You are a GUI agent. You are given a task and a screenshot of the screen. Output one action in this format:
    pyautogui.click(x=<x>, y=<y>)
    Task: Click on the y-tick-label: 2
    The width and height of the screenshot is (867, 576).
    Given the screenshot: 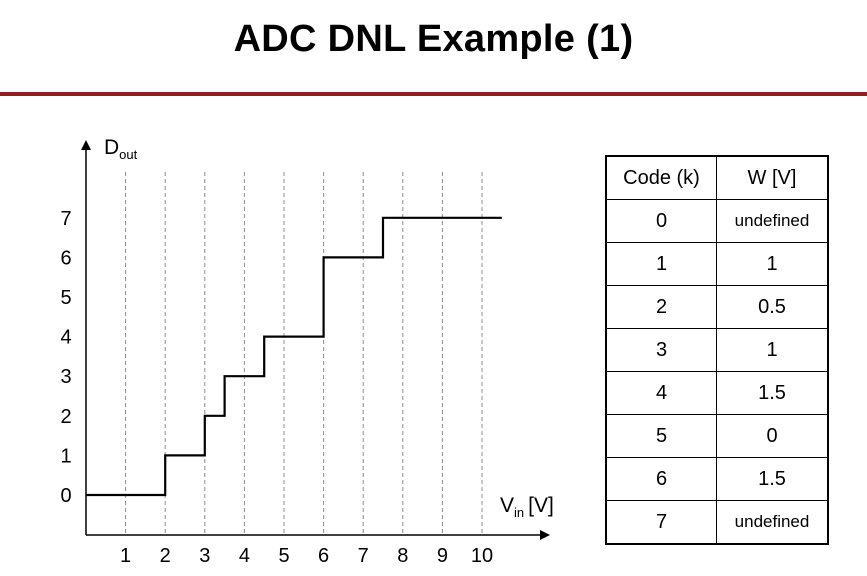 What is the action you would take?
    pyautogui.click(x=65, y=417)
    